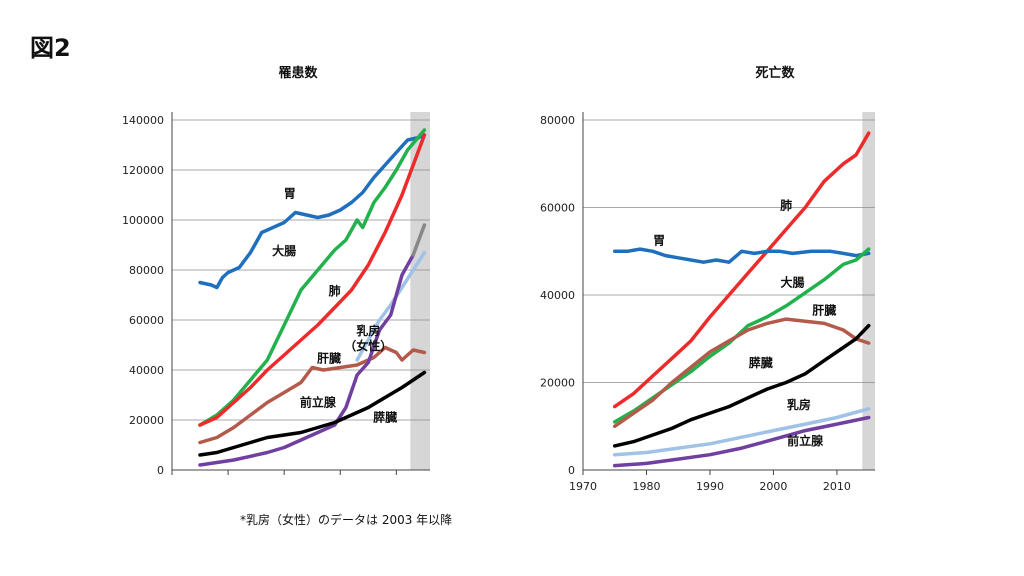 The image size is (1024, 576). What do you see at coordinates (583, 486) in the screenshot?
I see `x-tick-label: 1970` at bounding box center [583, 486].